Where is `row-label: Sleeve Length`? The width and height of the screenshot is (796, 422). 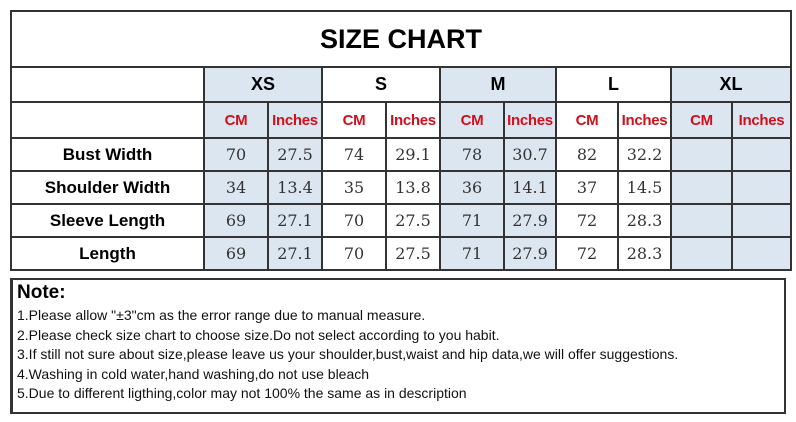
row-label: Sleeve Length is located at coordinates (107, 220).